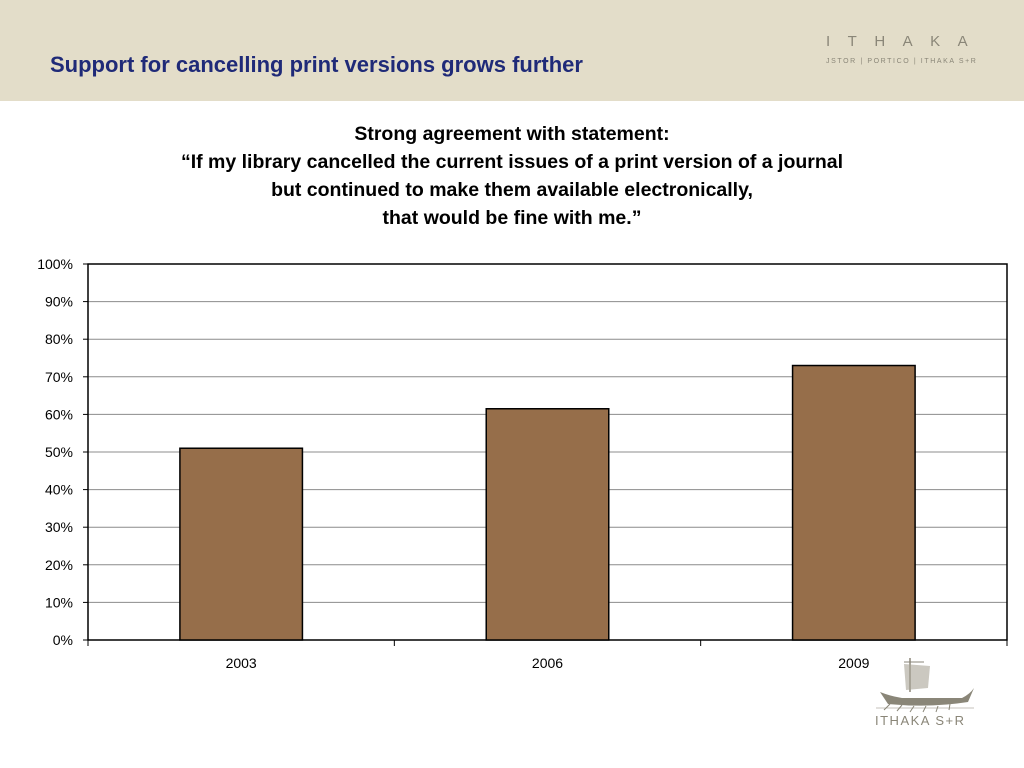 This screenshot has height=768, width=1024. Describe the element at coordinates (59, 602) in the screenshot. I see `y-tick-label: 10%` at that location.